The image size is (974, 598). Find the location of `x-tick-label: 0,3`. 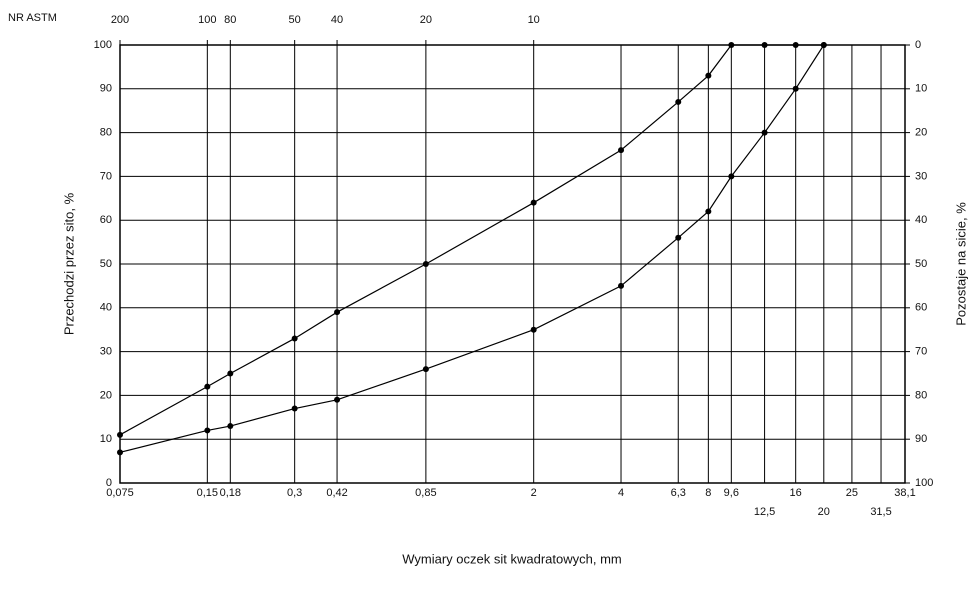

x-tick-label: 0,3 is located at coordinates (294, 493).